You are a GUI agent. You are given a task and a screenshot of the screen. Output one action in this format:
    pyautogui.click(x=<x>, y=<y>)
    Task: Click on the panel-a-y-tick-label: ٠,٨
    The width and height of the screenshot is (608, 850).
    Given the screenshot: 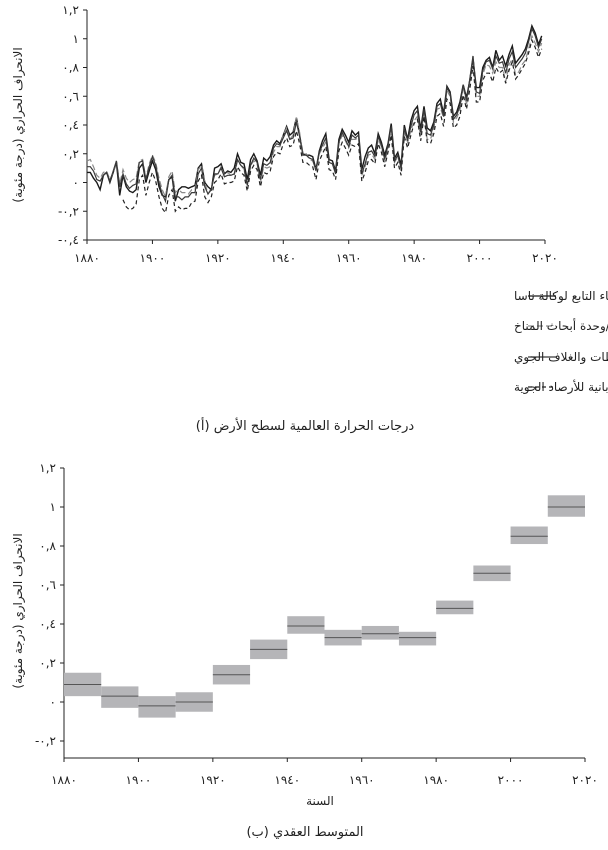 What is the action you would take?
    pyautogui.click(x=70, y=68)
    